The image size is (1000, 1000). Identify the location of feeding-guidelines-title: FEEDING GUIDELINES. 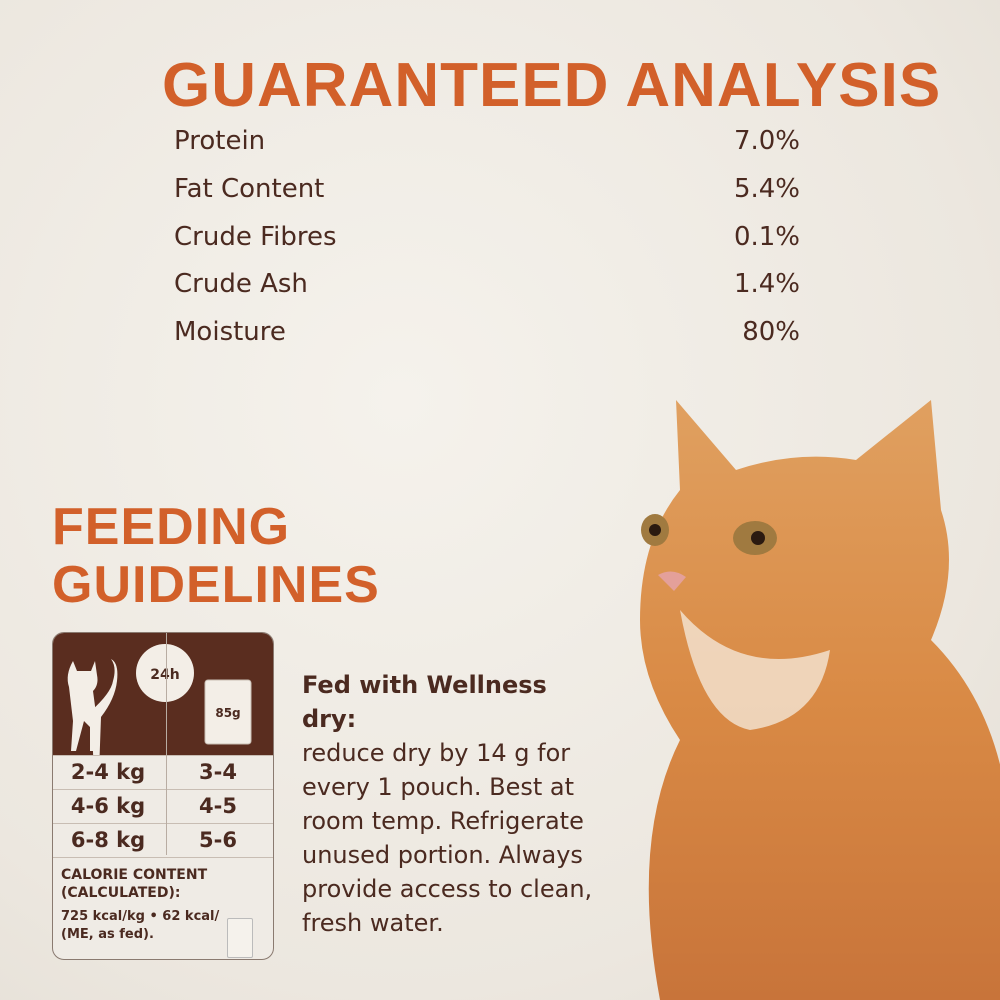
(216, 556).